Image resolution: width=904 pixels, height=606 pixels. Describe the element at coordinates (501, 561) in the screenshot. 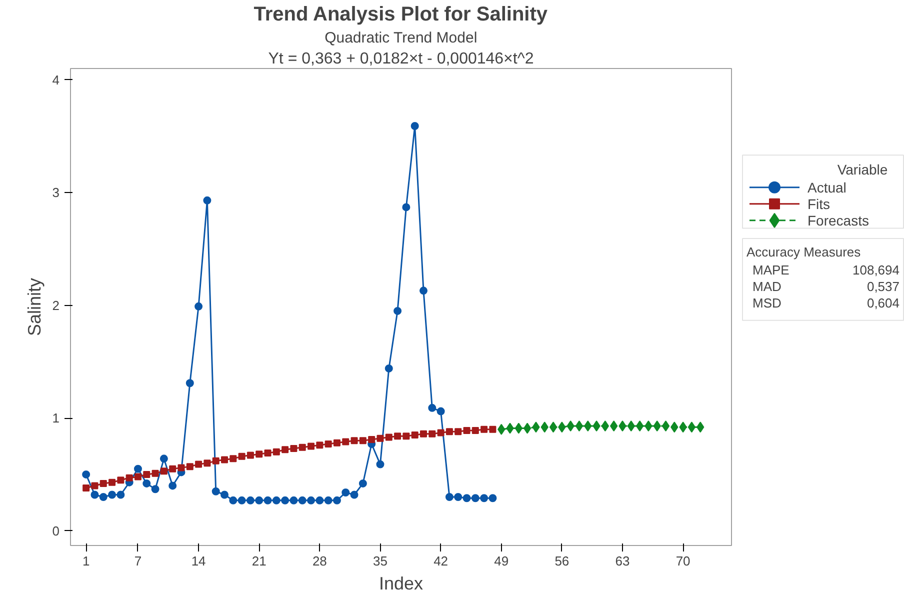

I see `x-tick-label: 49` at that location.